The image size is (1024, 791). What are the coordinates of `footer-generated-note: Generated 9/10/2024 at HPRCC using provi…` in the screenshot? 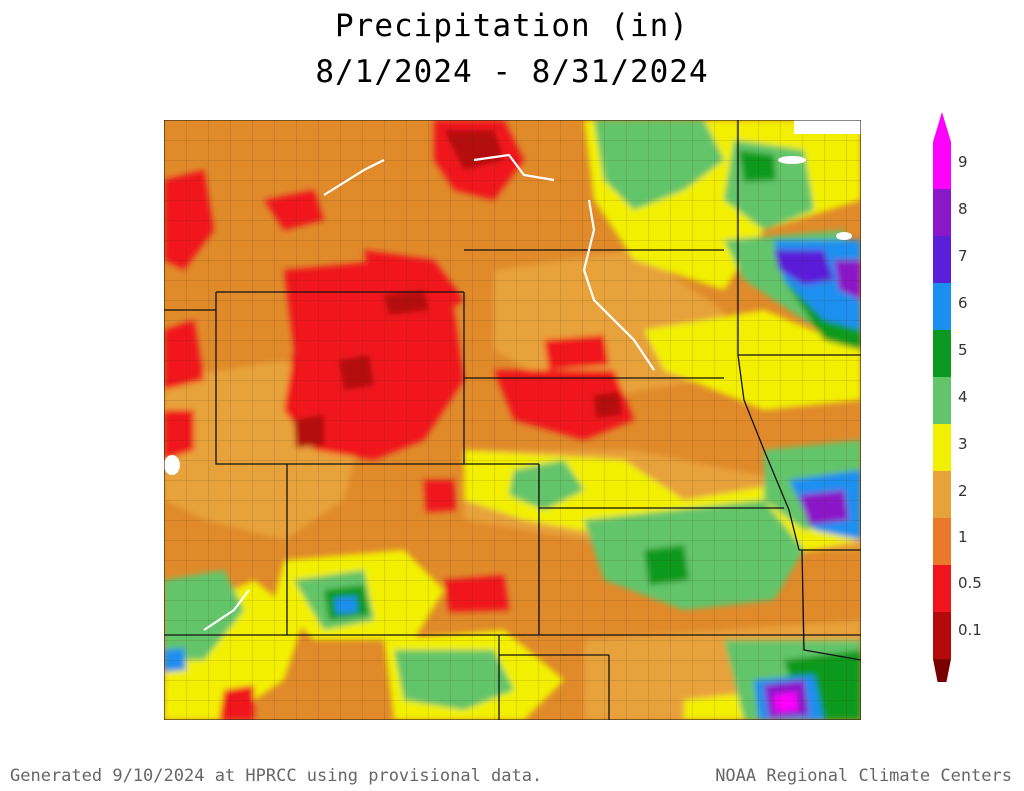 It's located at (276, 776).